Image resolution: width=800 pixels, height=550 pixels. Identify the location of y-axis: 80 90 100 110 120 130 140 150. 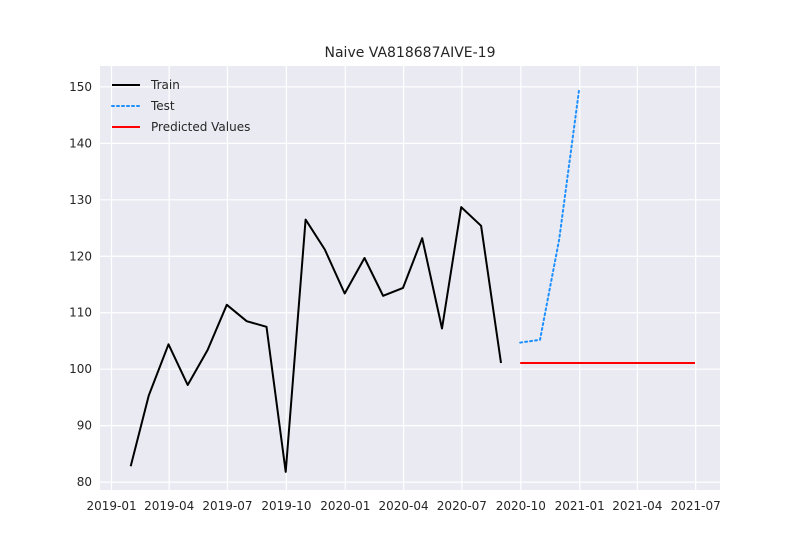
(80, 284).